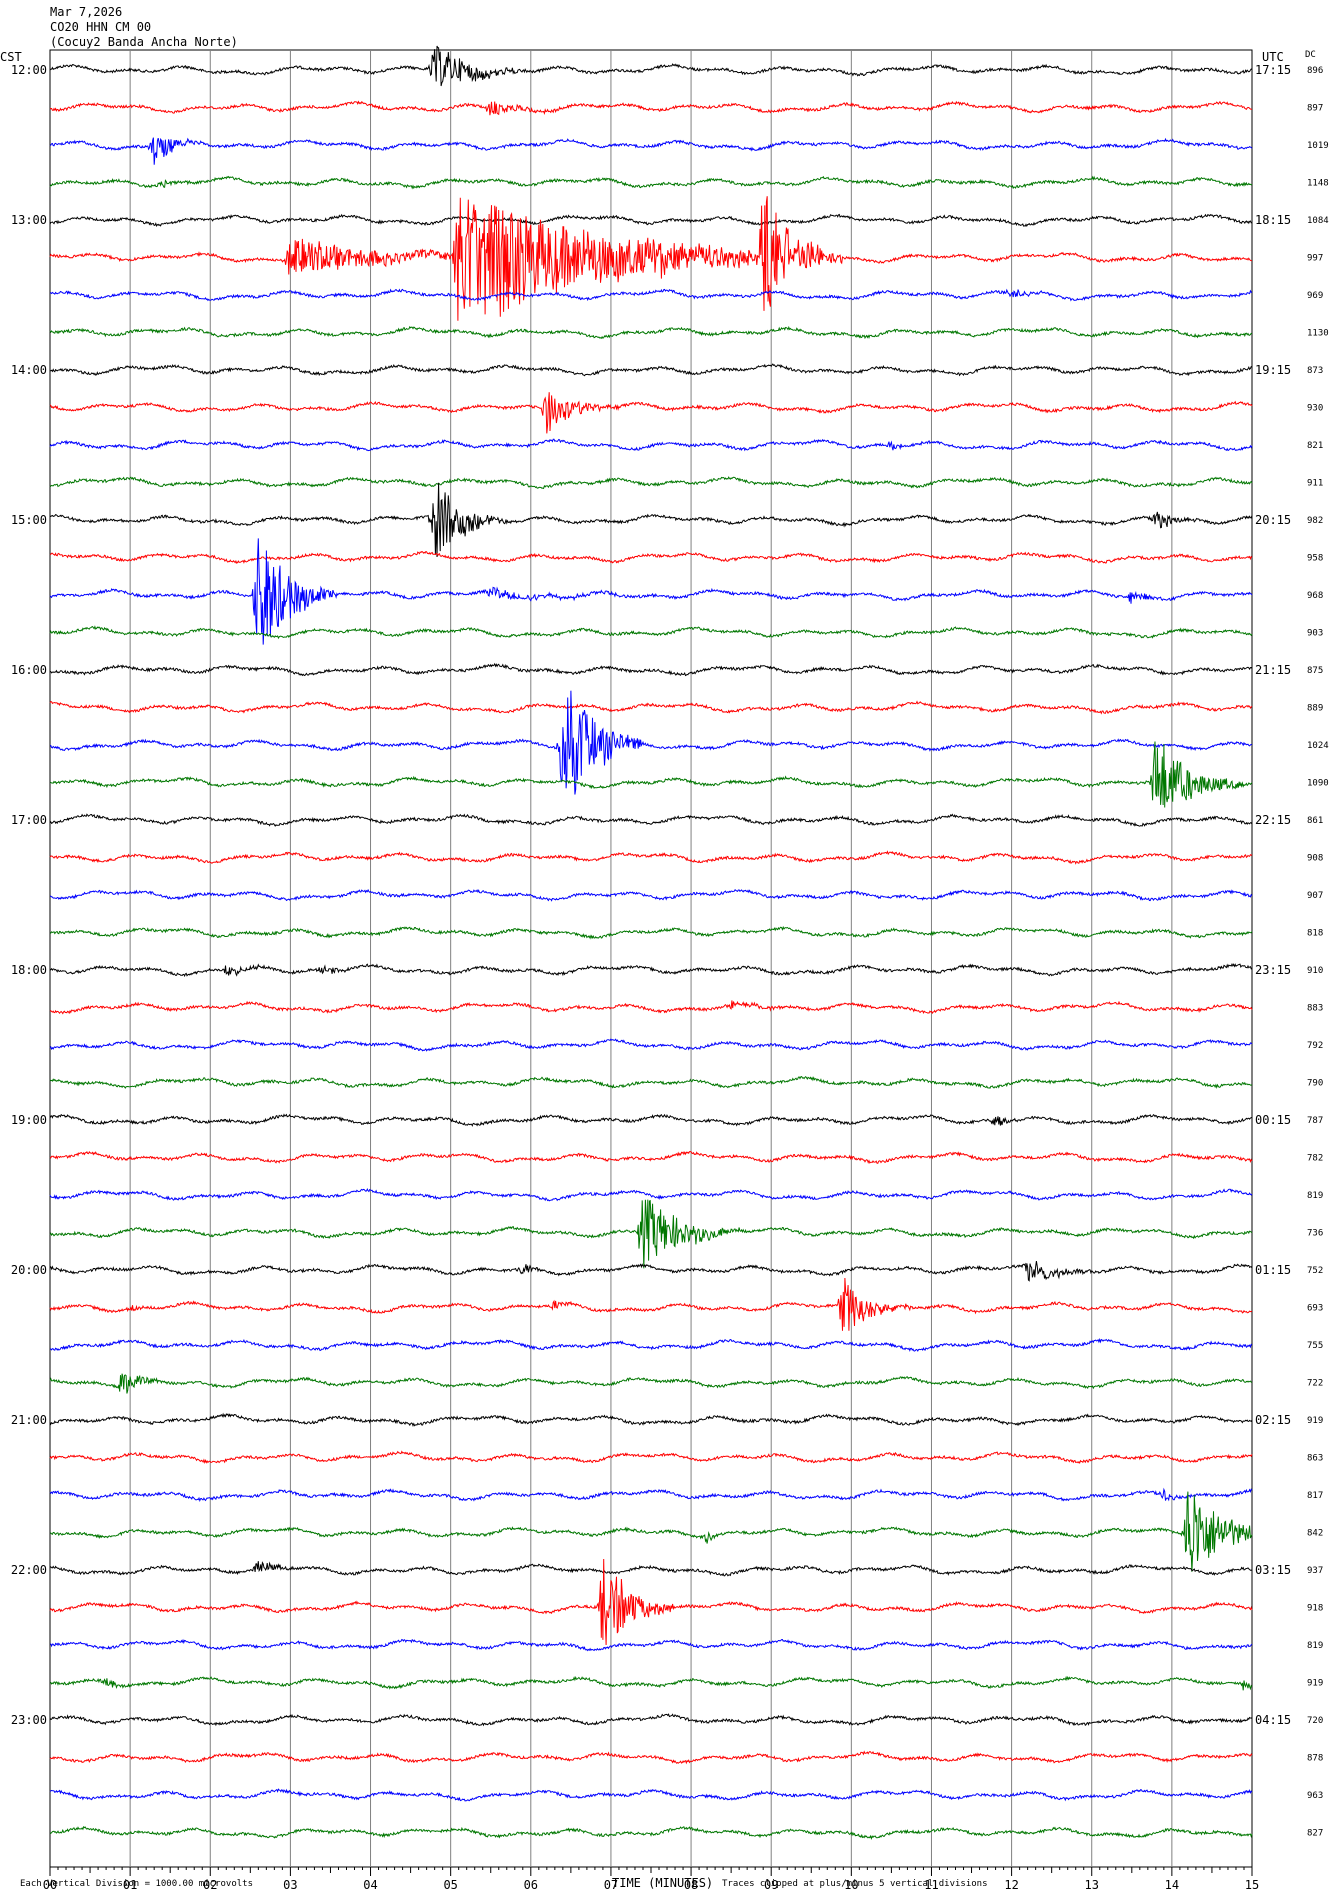 The image size is (1330, 1894). I want to click on dc-value: 1148, so click(1318, 184).